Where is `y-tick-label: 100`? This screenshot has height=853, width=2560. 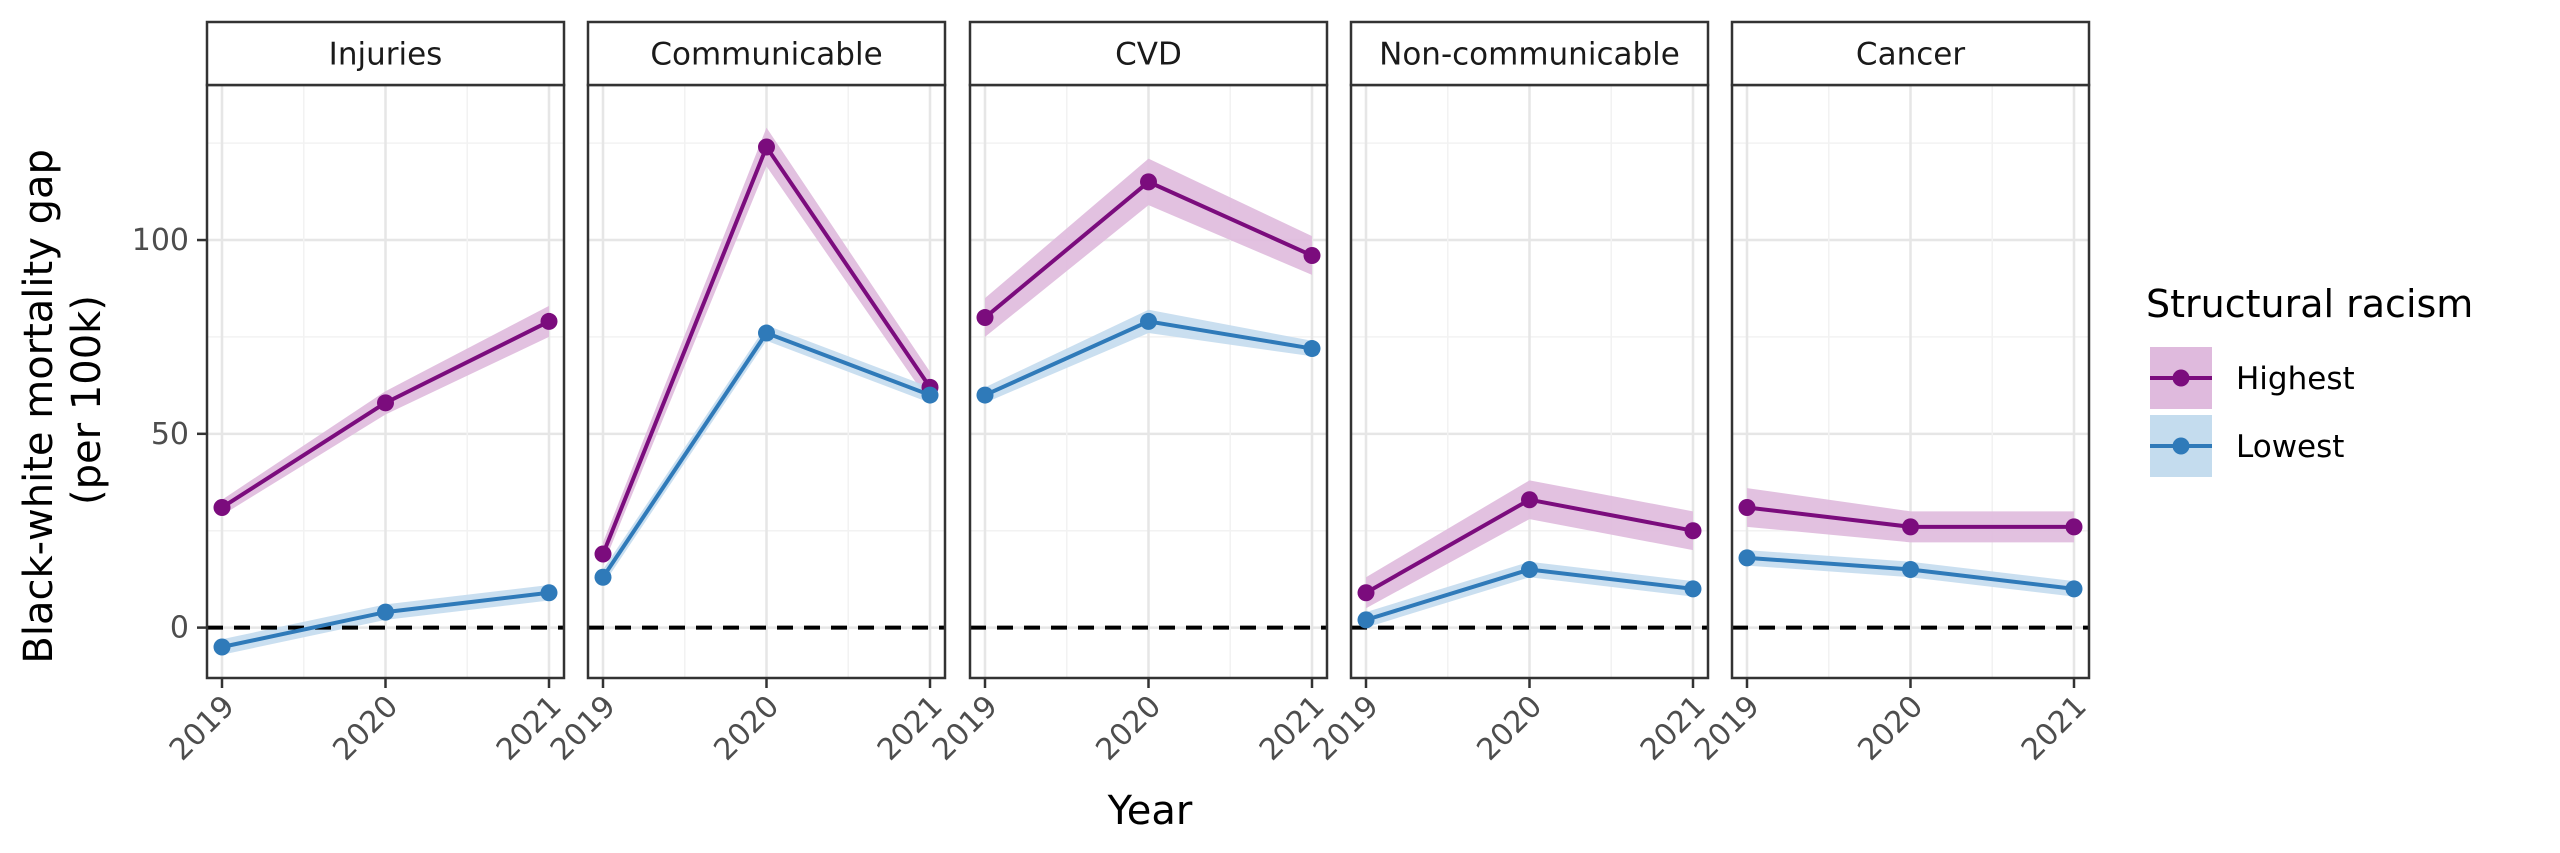
y-tick-label: 100 is located at coordinates (160, 240).